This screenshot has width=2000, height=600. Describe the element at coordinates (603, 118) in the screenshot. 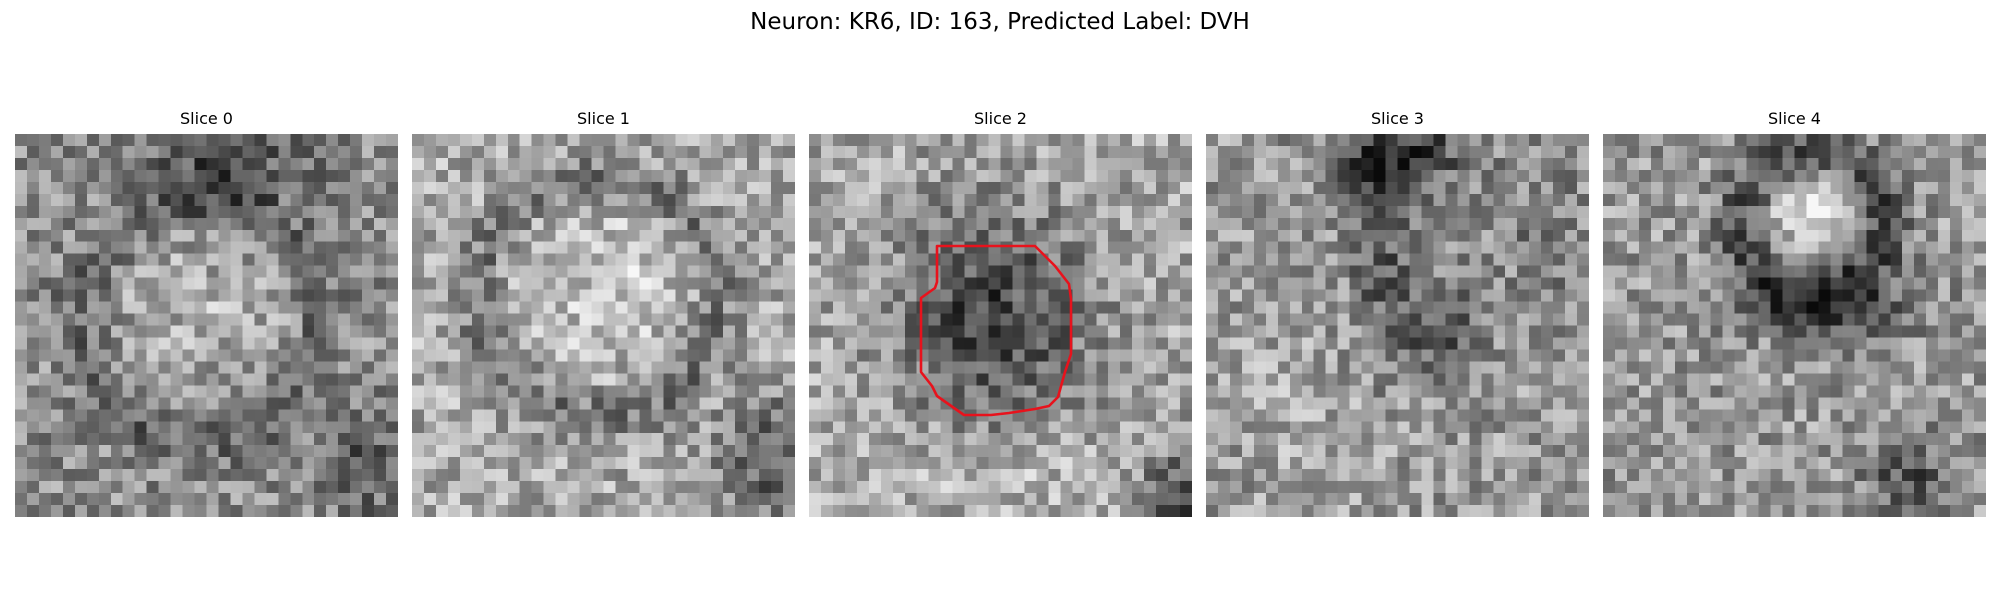

I see `slice-title: Slice 1` at that location.